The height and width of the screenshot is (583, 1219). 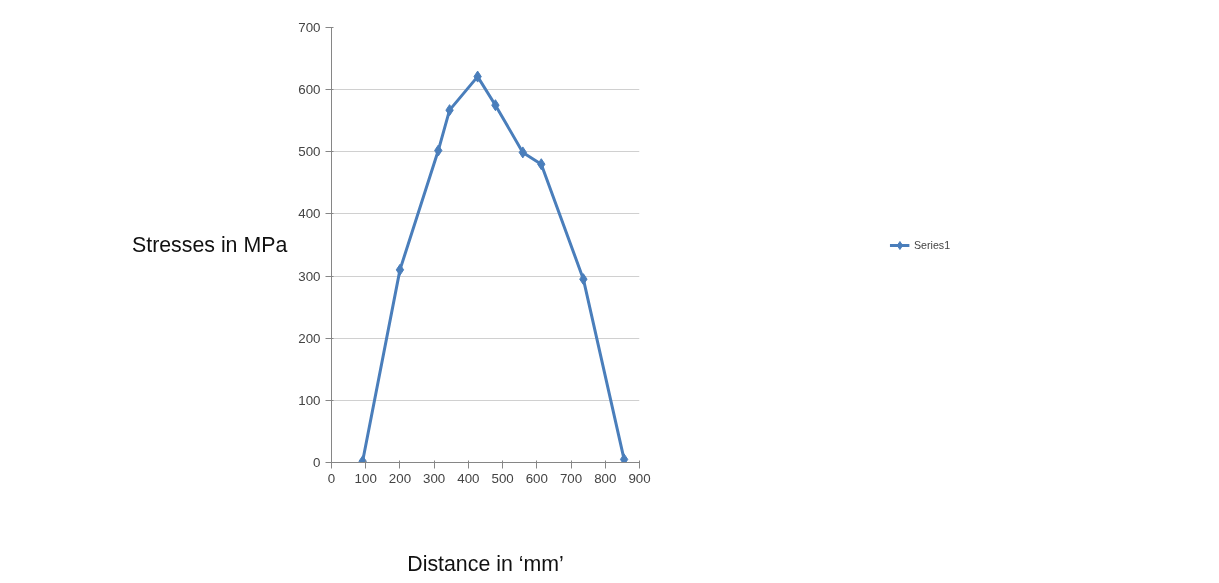 What do you see at coordinates (309, 152) in the screenshot?
I see `y-tick-label: 500` at bounding box center [309, 152].